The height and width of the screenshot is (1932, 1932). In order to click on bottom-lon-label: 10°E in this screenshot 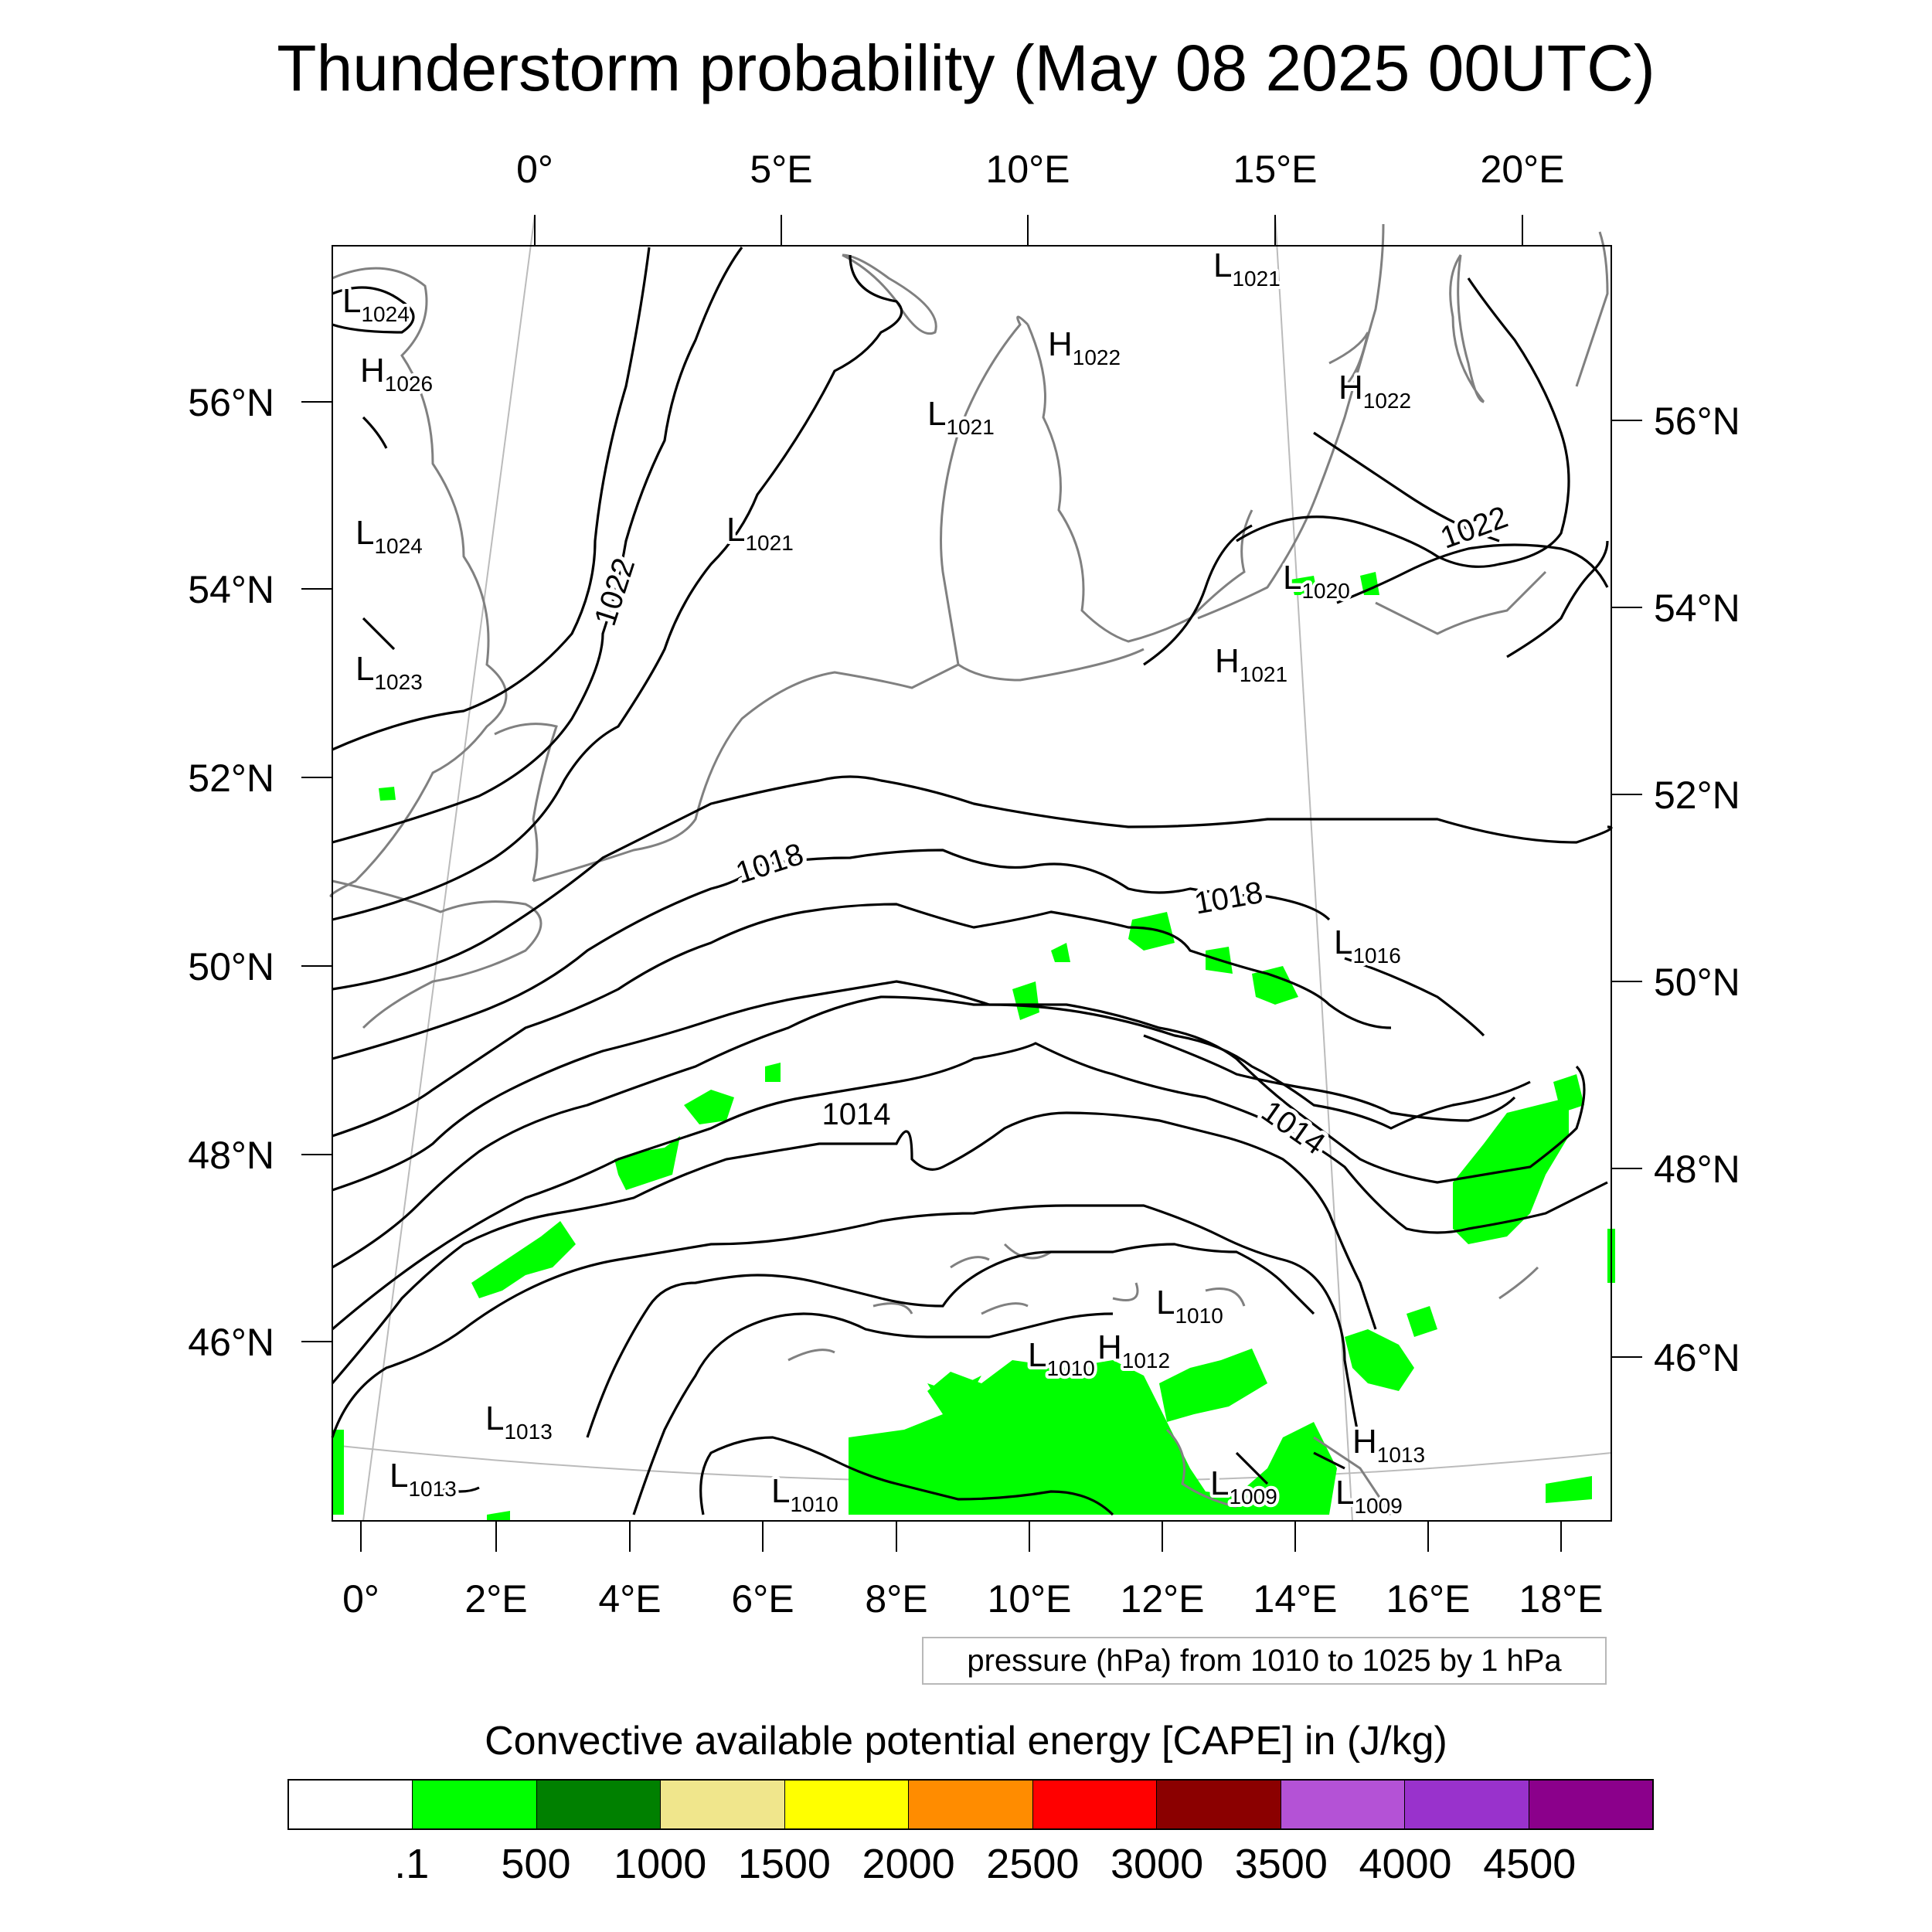, I will do `click(1030, 1599)`.